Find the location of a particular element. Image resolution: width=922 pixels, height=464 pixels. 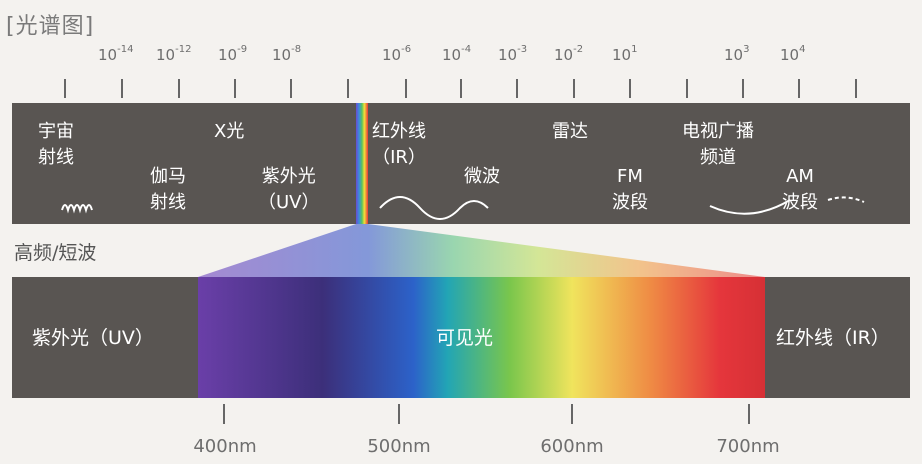

label-am-band: AM 波段 is located at coordinates (800, 189).